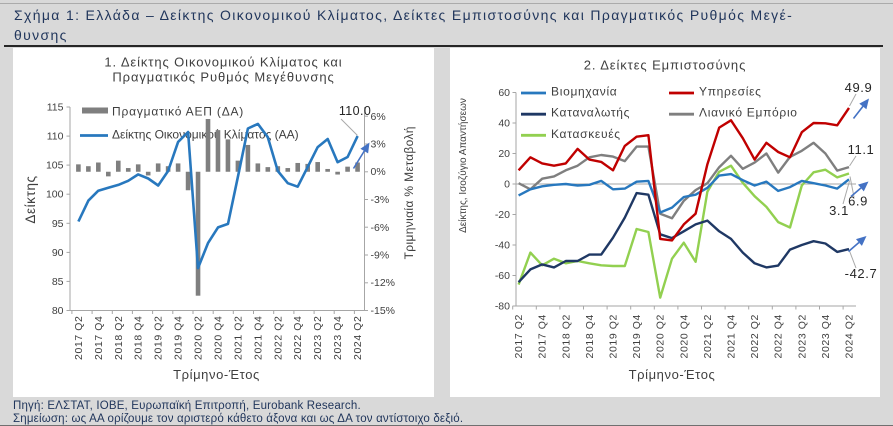 The height and width of the screenshot is (426, 893). I want to click on svg-text: 80, so click(58, 311).